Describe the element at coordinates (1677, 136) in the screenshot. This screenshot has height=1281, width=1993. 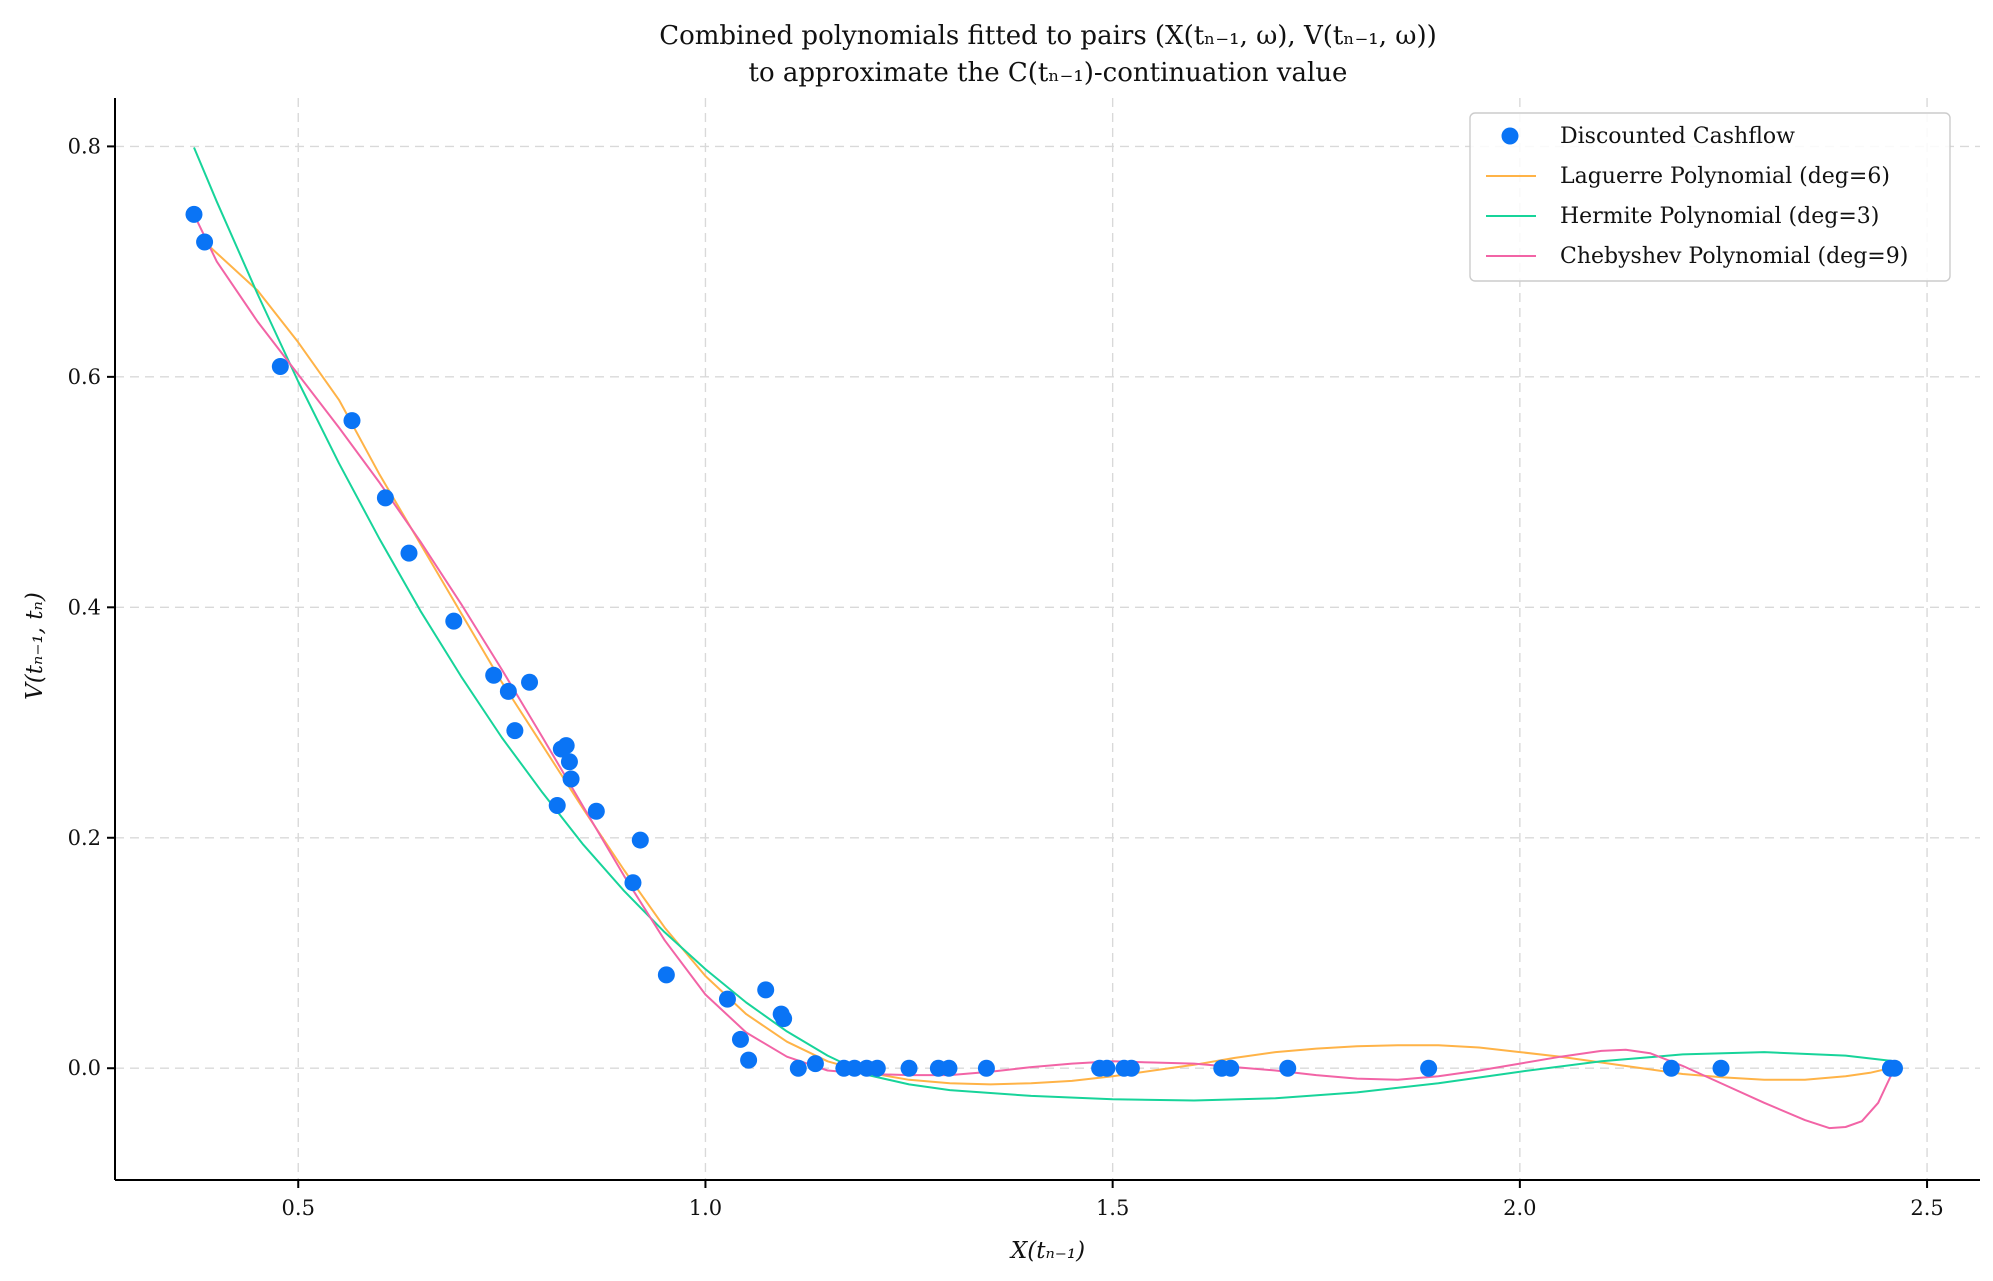
I see `legend-label-discounted: Discounted Cashflow` at that location.